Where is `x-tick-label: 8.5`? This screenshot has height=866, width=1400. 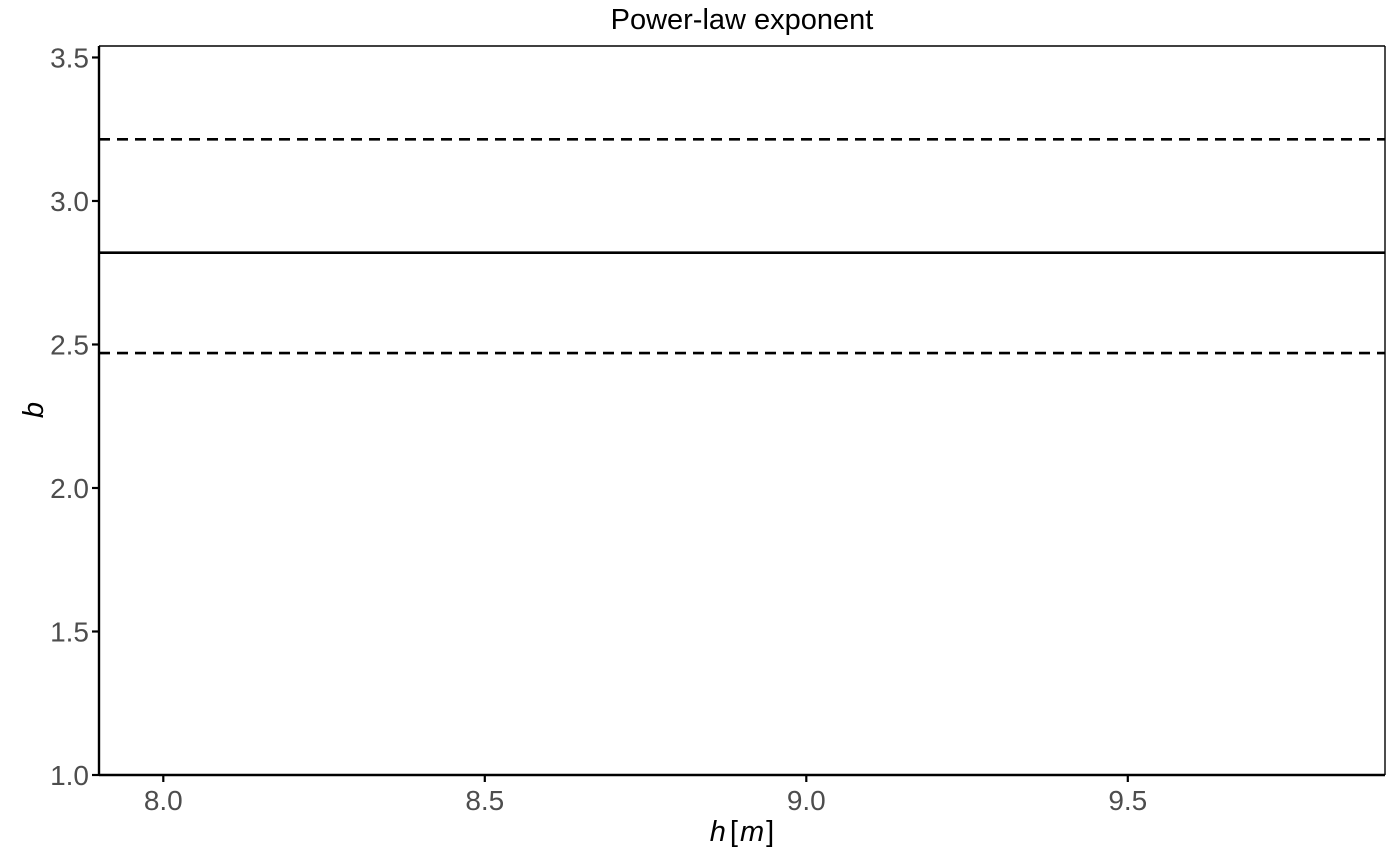 x-tick-label: 8.5 is located at coordinates (484, 800).